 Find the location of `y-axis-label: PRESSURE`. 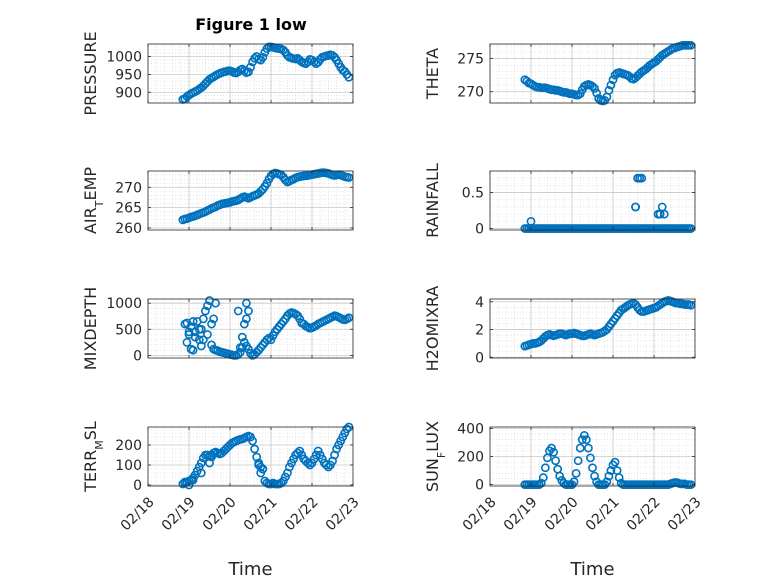

y-axis-label: PRESSURE is located at coordinates (90, 73).